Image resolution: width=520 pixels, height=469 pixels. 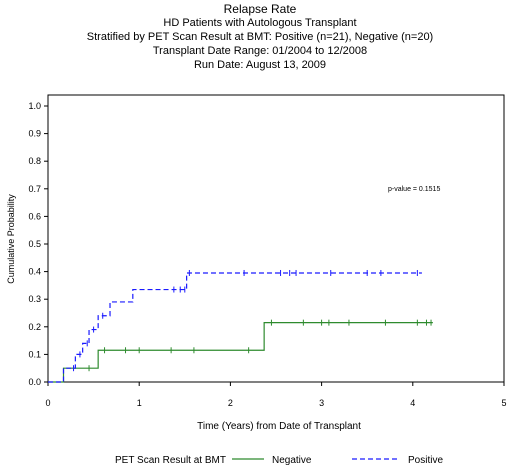 I want to click on y-tick-label: 1.0, so click(x=34, y=106).